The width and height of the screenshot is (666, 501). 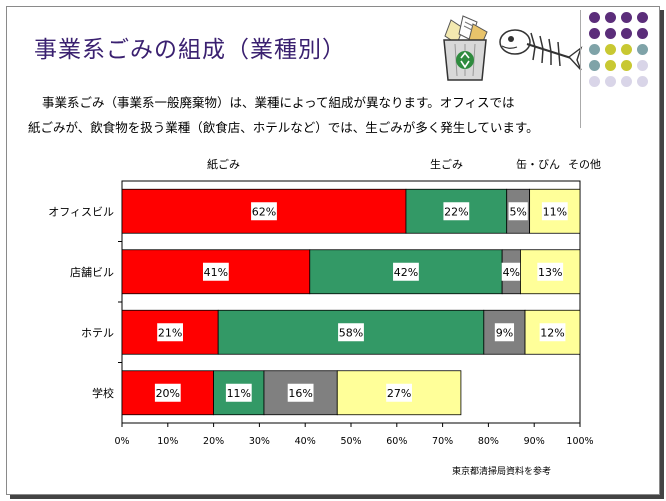 What do you see at coordinates (190, 50) in the screenshot?
I see `page-title: 事業系ごみの組成（業種別）` at bounding box center [190, 50].